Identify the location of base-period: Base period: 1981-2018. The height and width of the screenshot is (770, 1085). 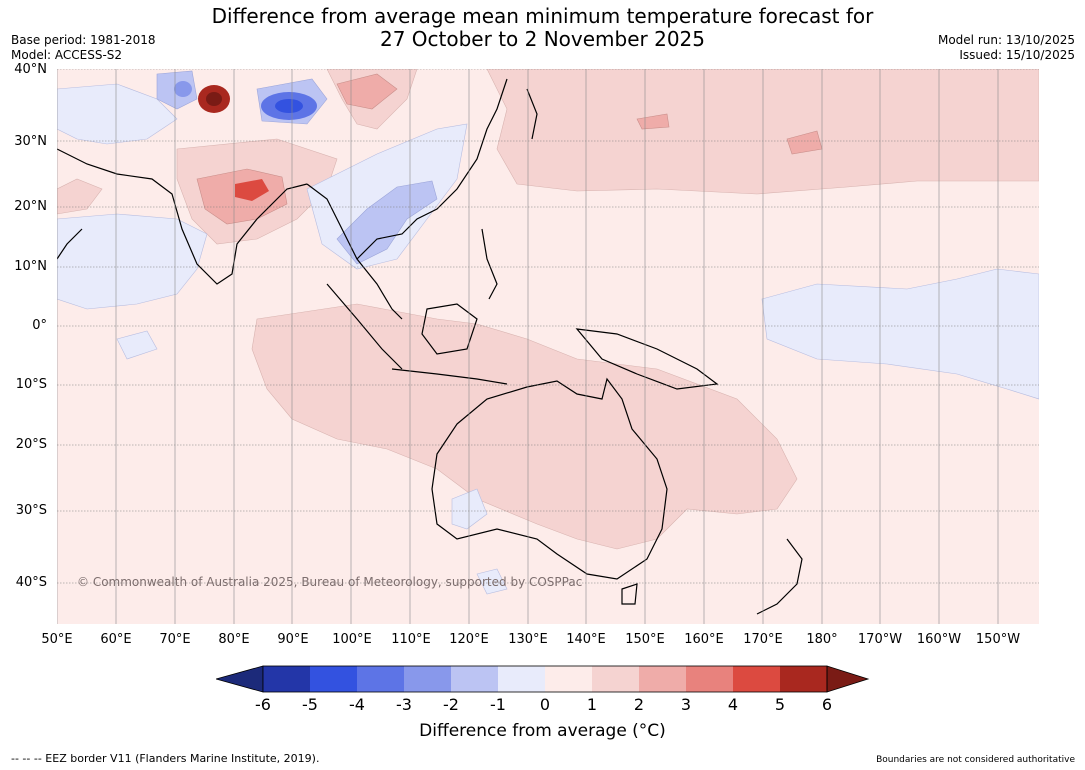
(83, 40).